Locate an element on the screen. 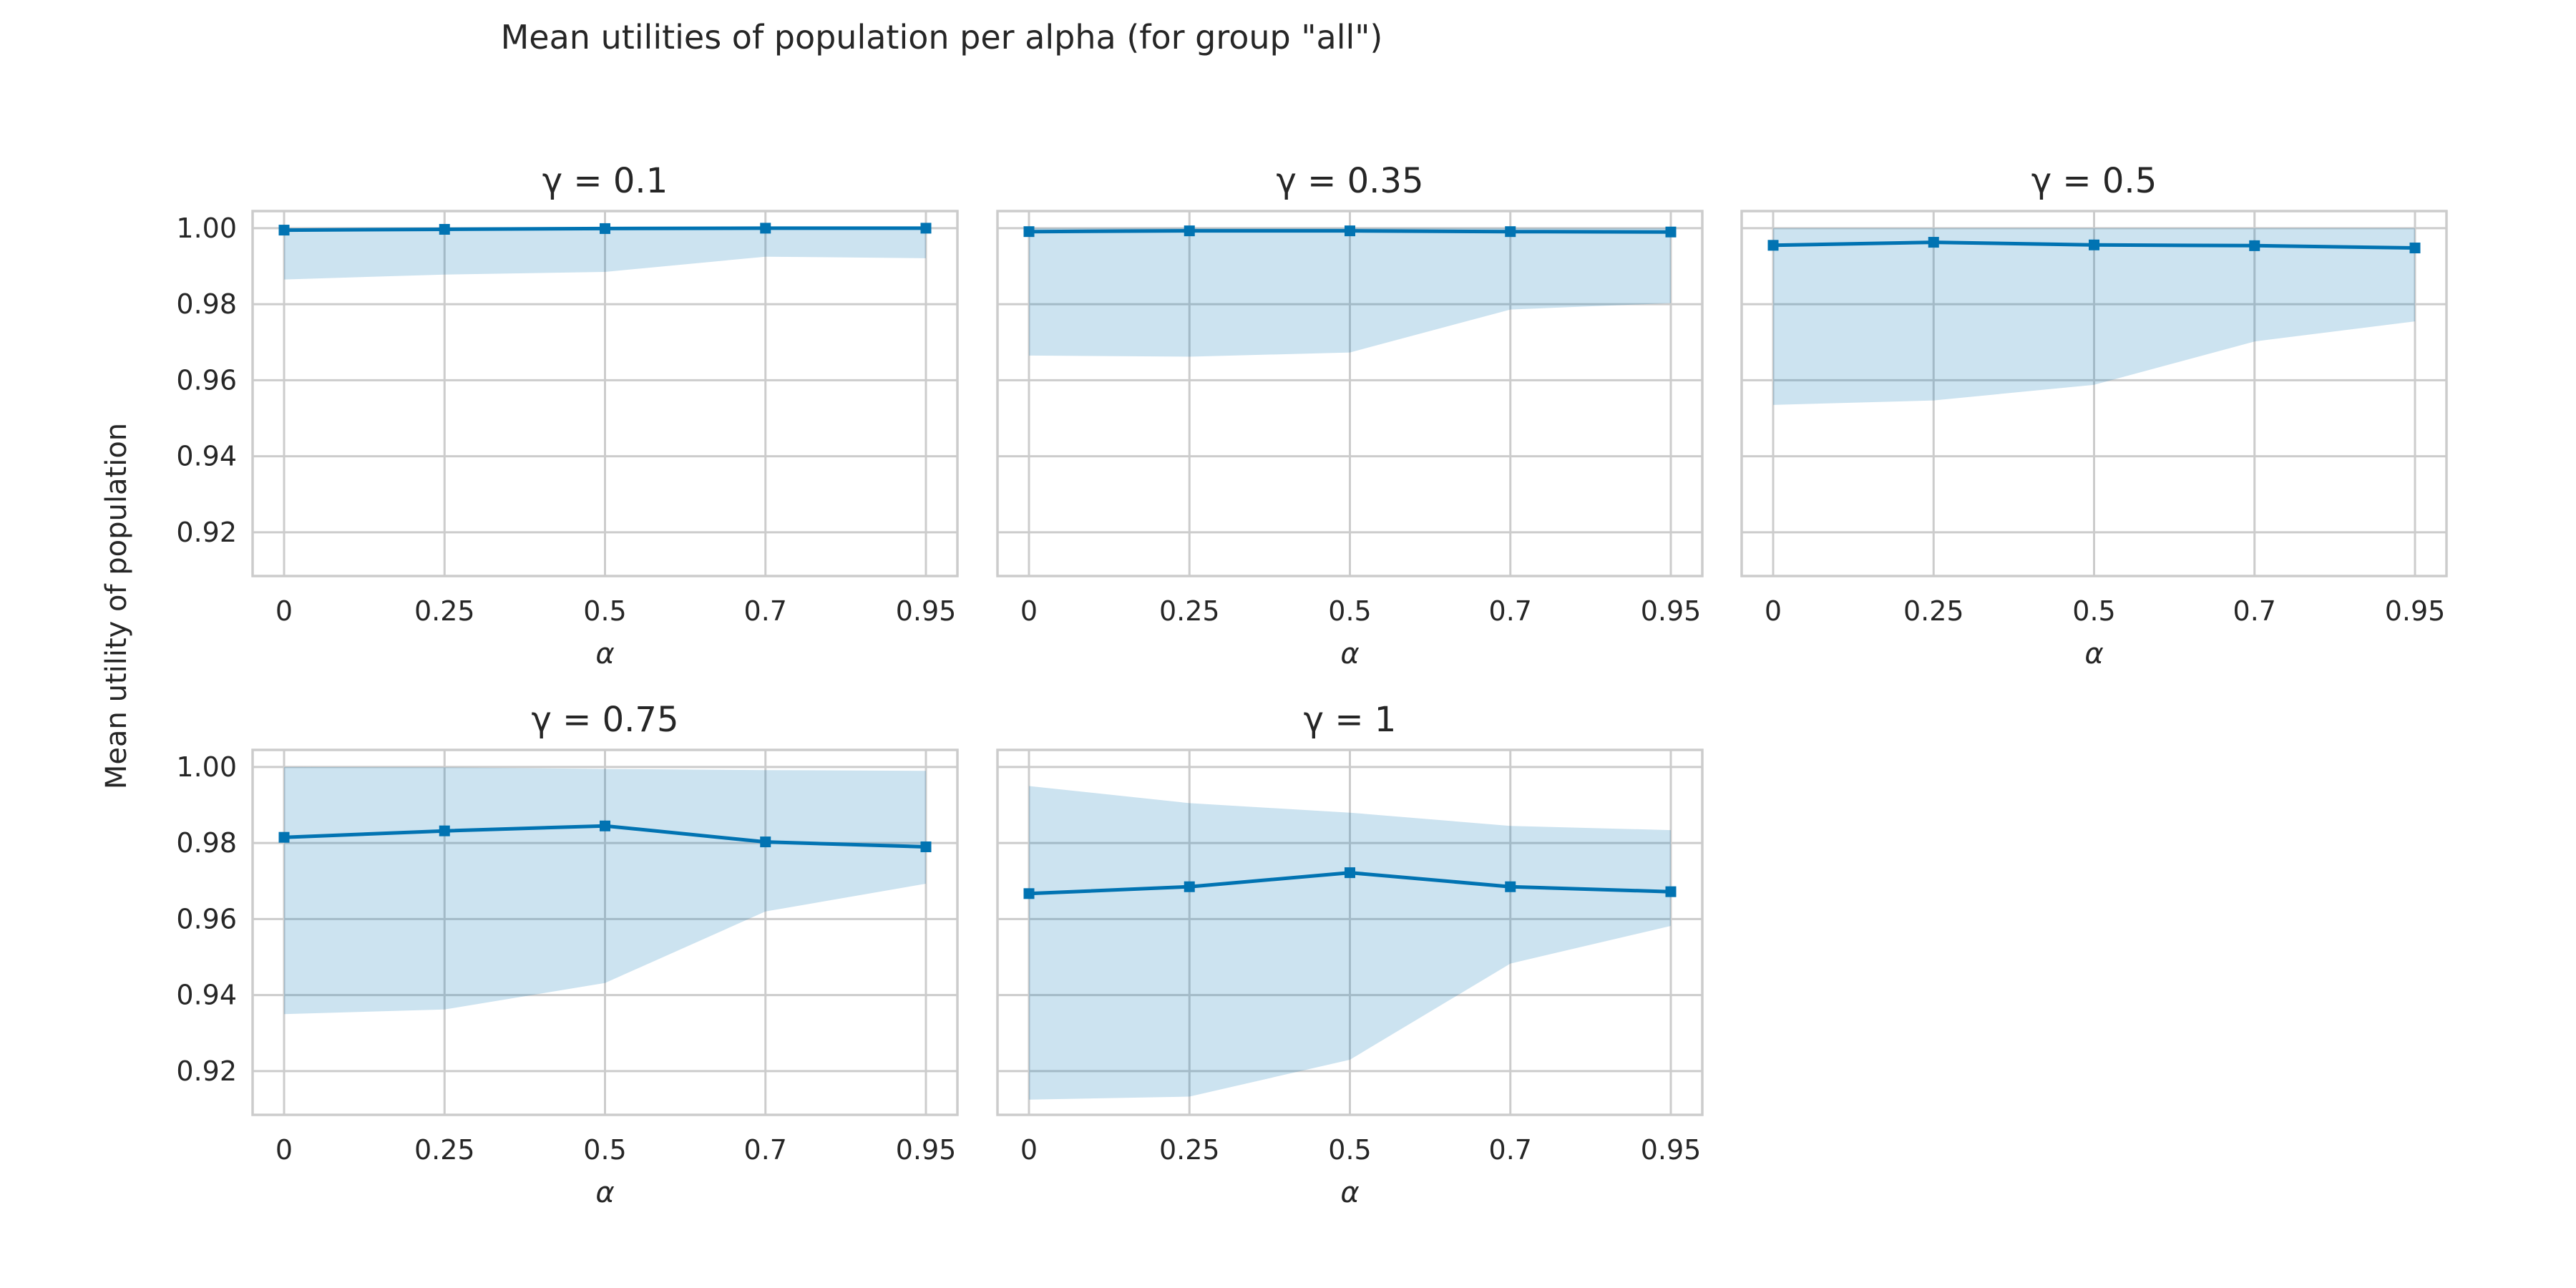 The height and width of the screenshot is (1288, 2576). subplot-panel-2: γ = 0.35 0 0.25 0.5 0.7 0.95 α is located at coordinates (1350, 415).